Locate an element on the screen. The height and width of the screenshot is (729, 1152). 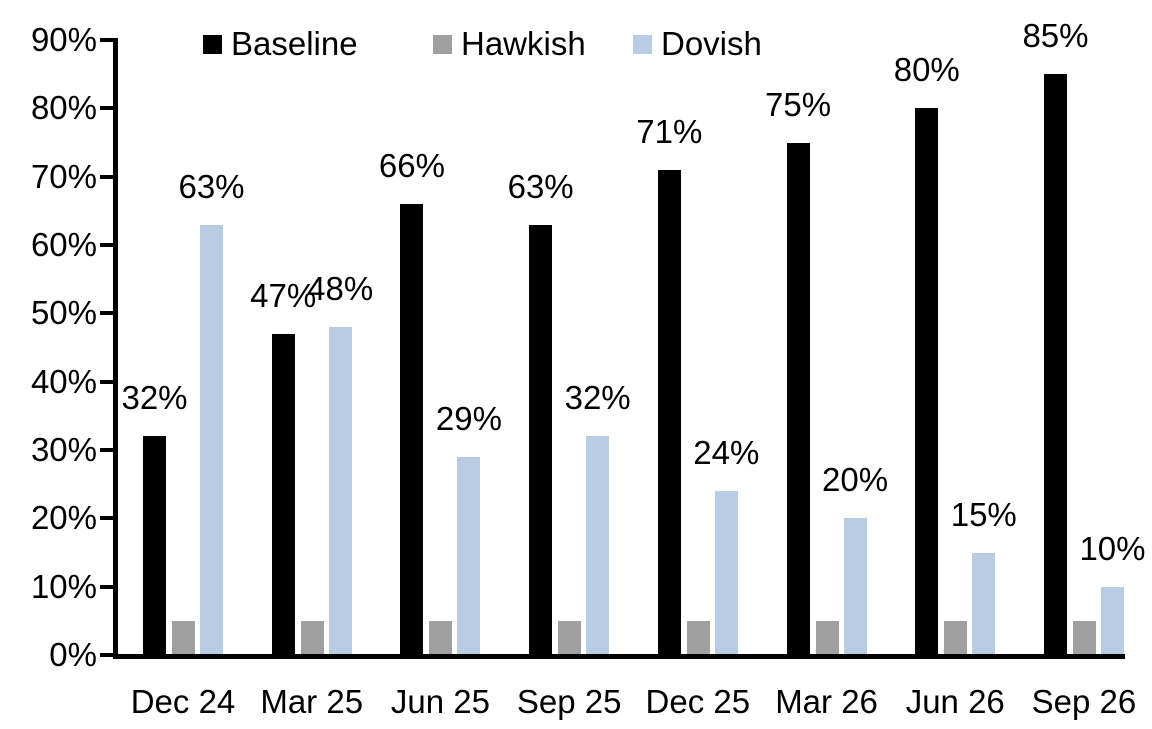
data-label-dovish-mar-26: 20% is located at coordinates (855, 480).